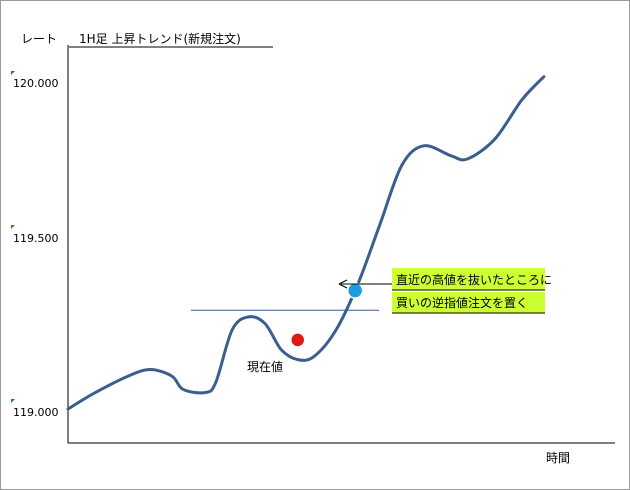  I want to click on arrow-head-icon, so click(343, 284).